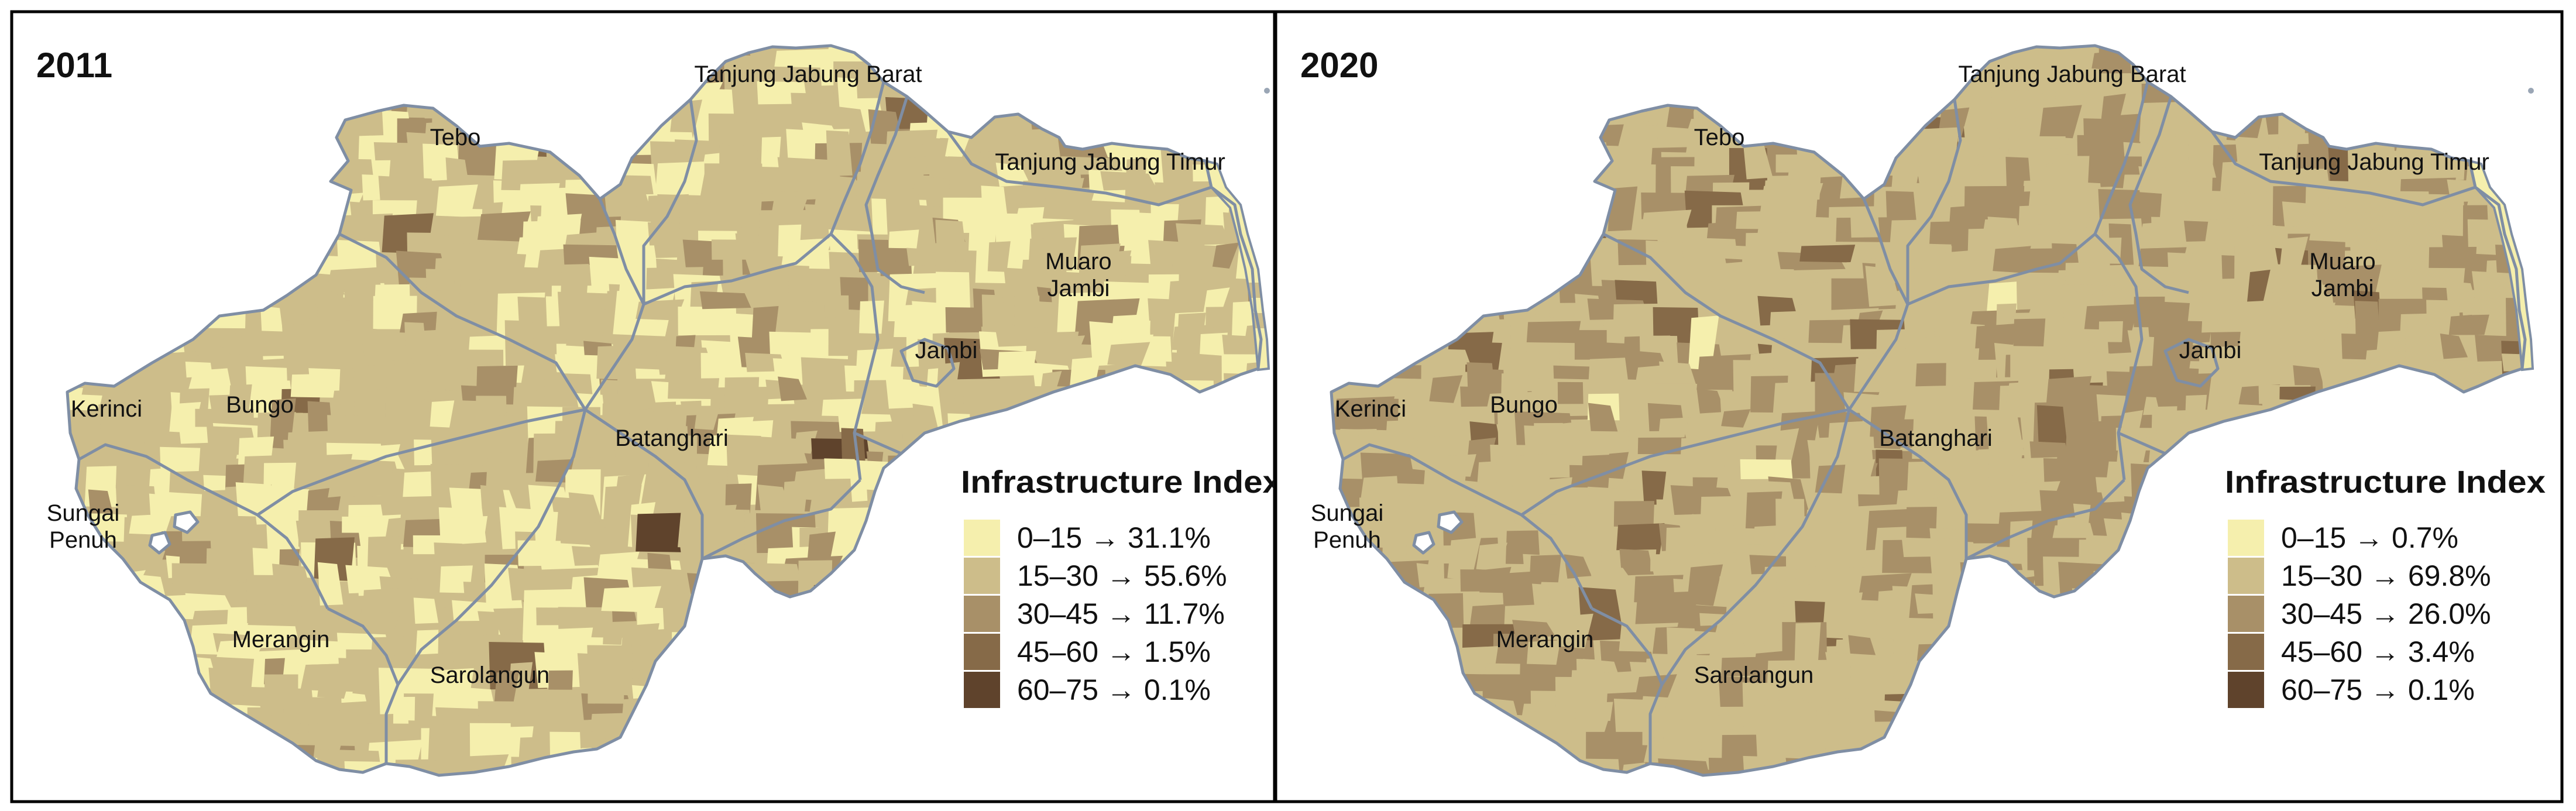  I want to click on islet, so click(2531, 91).